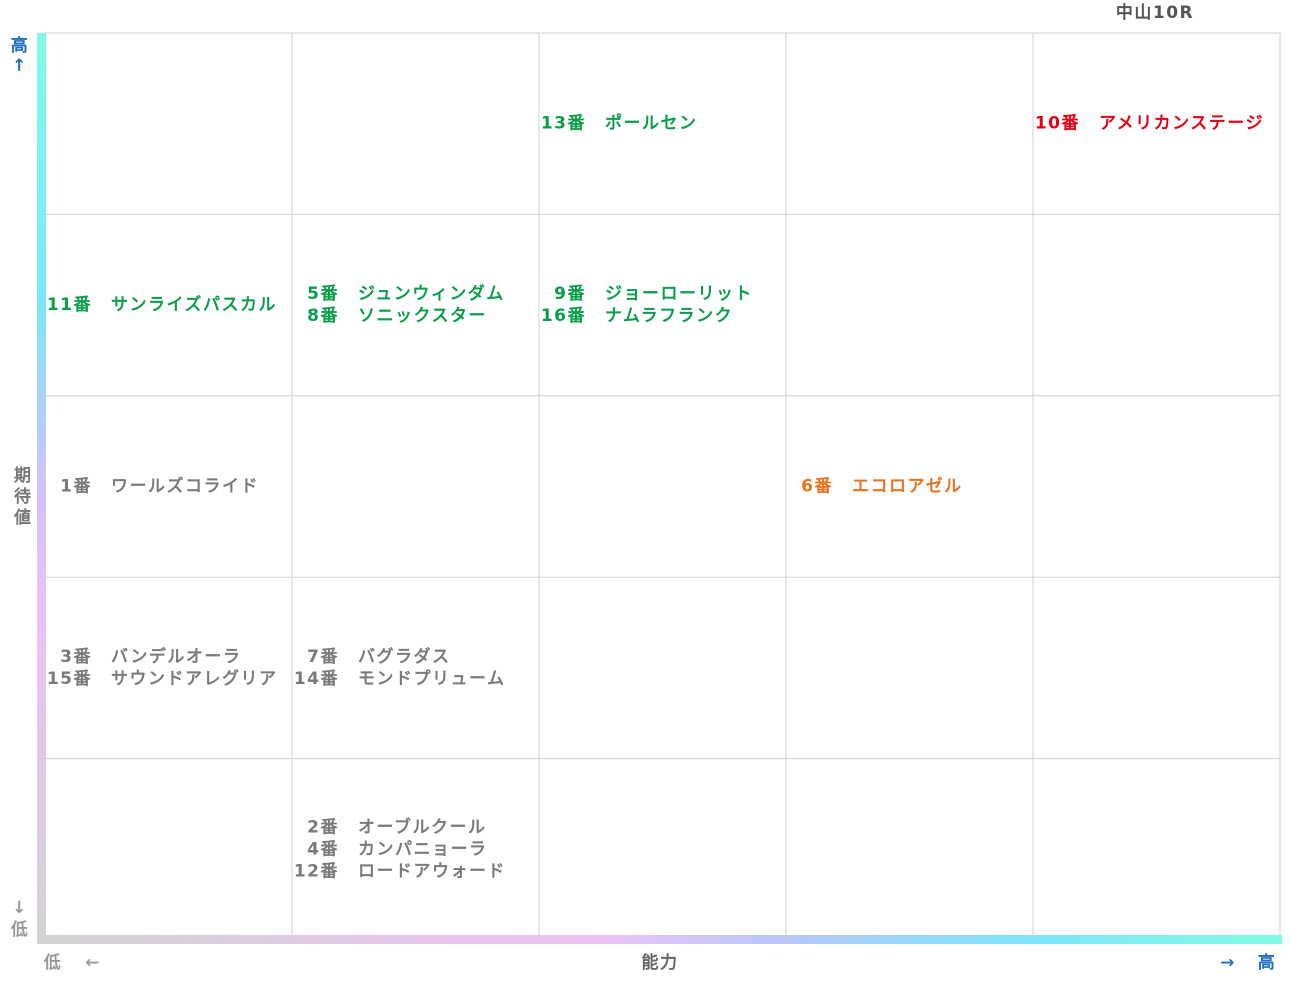 Image resolution: width=1291 pixels, height=983 pixels. What do you see at coordinates (20, 45) in the screenshot?
I see `y-high: 高` at bounding box center [20, 45].